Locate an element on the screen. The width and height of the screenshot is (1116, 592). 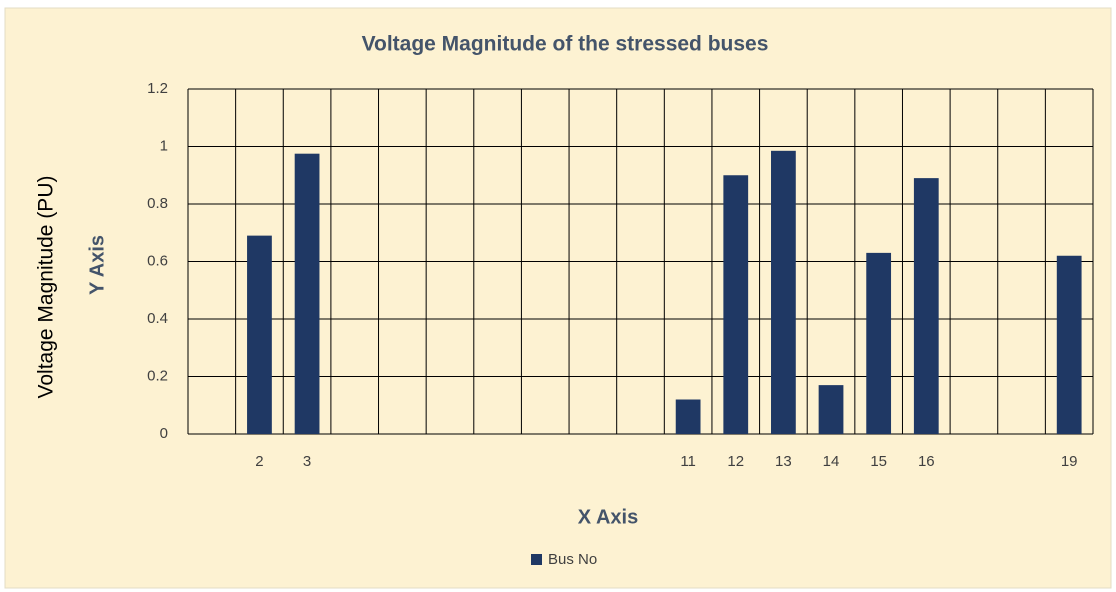
y-tick-label: 0.2 is located at coordinates (157, 375).